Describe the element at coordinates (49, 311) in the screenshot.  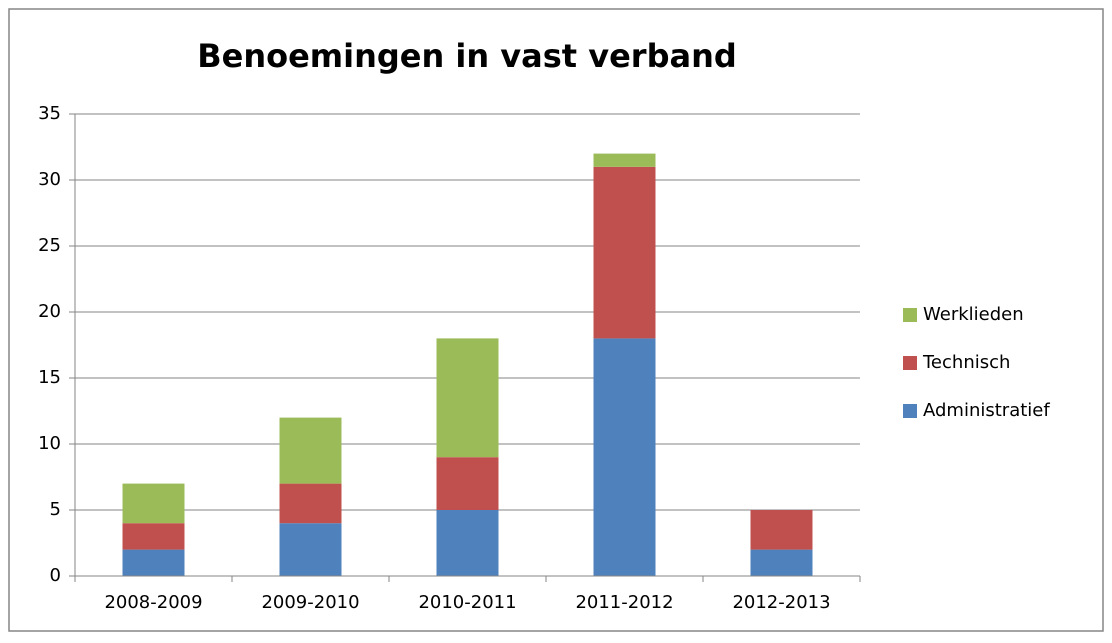
I see `y-tick-label: 20` at that location.